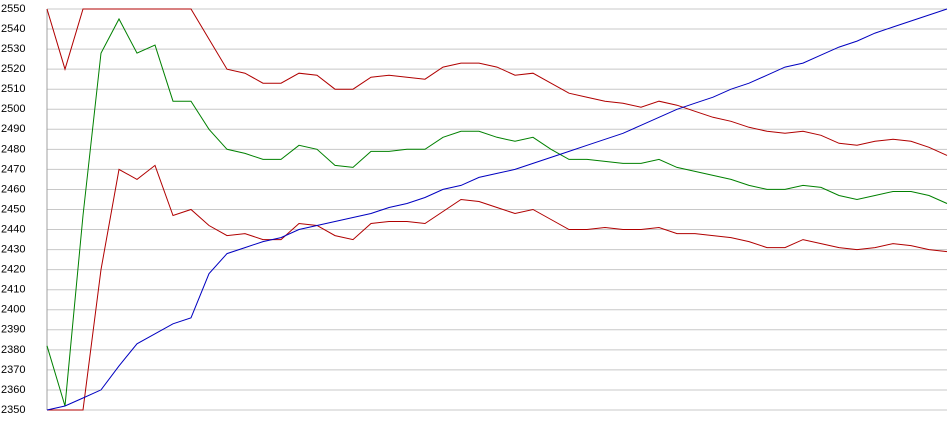  Describe the element at coordinates (13, 109) in the screenshot. I see `y-tick-label: 2500` at that location.